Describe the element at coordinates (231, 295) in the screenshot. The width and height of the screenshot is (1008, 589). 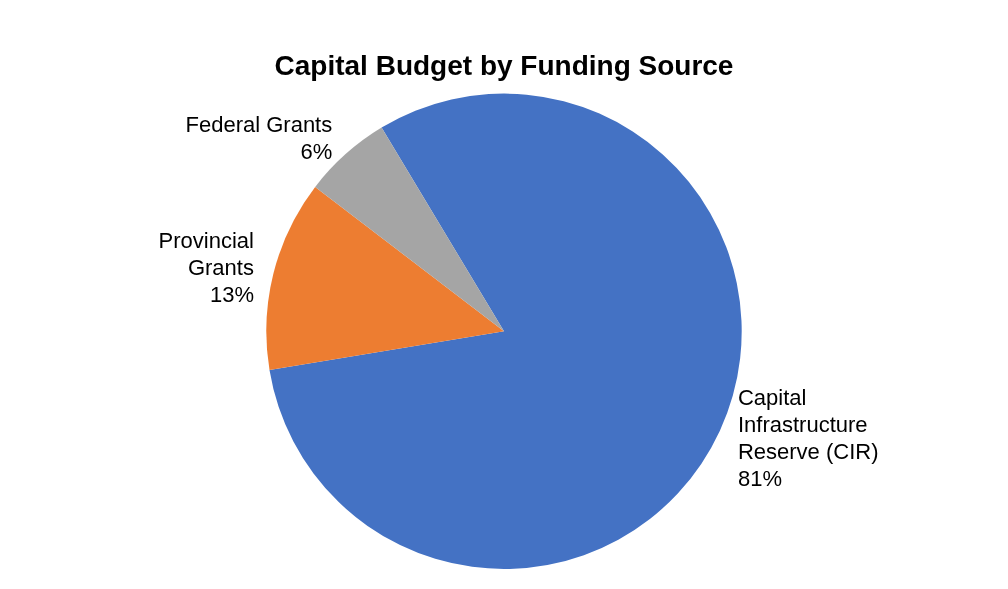
I see `data-label: 13%` at that location.